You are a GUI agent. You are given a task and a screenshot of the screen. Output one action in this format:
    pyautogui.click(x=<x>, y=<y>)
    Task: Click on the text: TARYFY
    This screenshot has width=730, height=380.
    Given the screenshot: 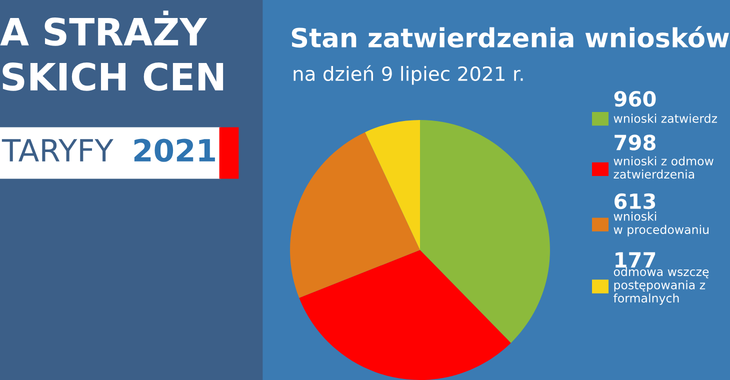 What is the action you would take?
    pyautogui.click(x=58, y=150)
    